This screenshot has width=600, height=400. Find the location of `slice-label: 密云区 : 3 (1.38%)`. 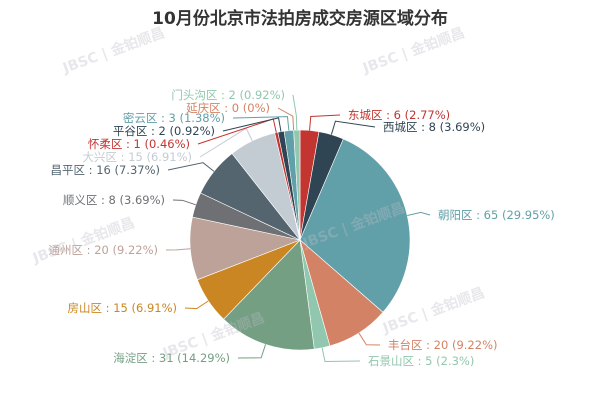

slice-label: 密云区 : 3 (1.38%) is located at coordinates (174, 118).